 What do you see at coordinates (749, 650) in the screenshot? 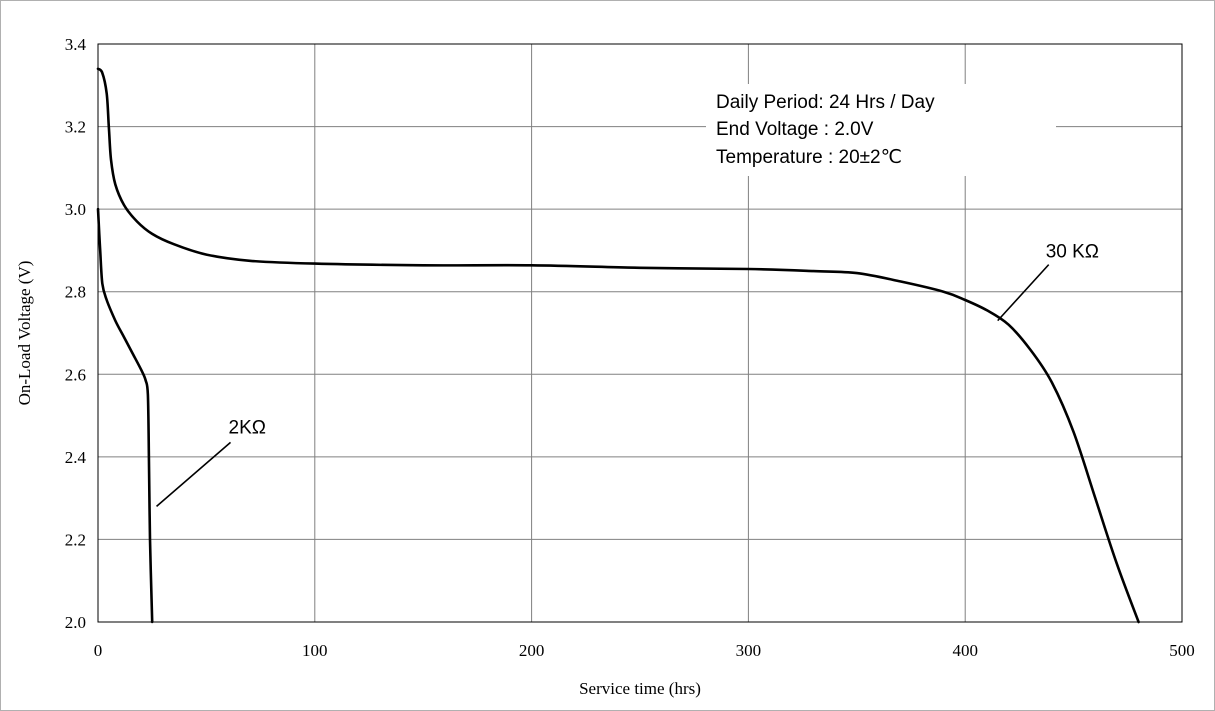
I see `x-tick-label: 300` at bounding box center [749, 650].